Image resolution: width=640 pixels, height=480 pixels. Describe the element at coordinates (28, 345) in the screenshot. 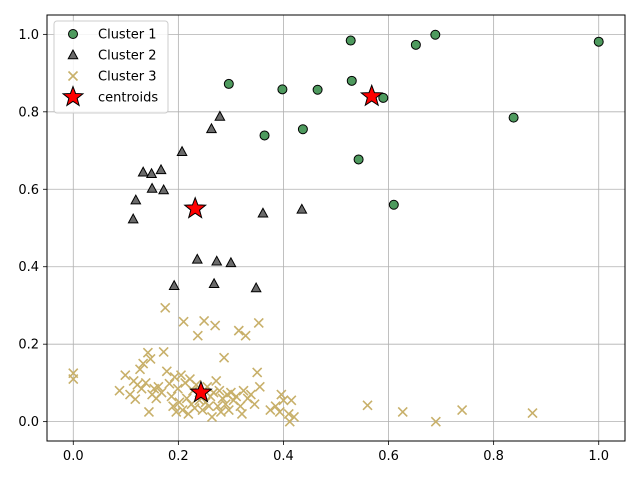

I see `y-tick-label: 0.2` at that location.